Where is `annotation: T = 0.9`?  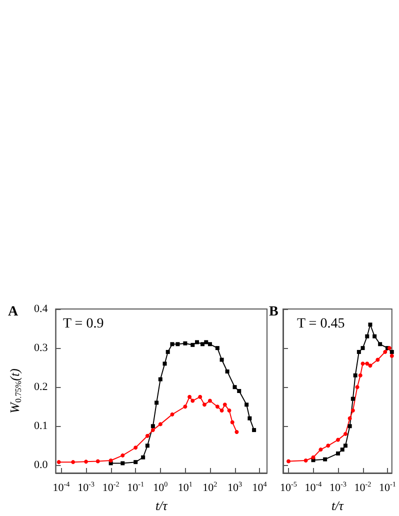 annotation: T = 0.9 is located at coordinates (83, 324).